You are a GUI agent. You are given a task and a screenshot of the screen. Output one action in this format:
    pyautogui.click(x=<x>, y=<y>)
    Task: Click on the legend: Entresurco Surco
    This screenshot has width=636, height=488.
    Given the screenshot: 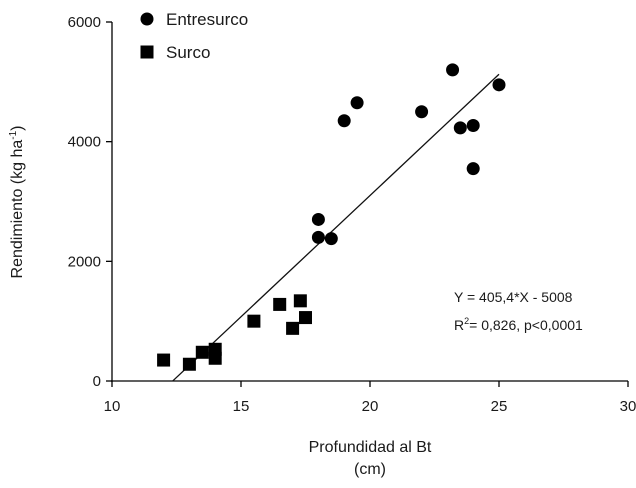 What is the action you would take?
    pyautogui.click(x=194, y=36)
    